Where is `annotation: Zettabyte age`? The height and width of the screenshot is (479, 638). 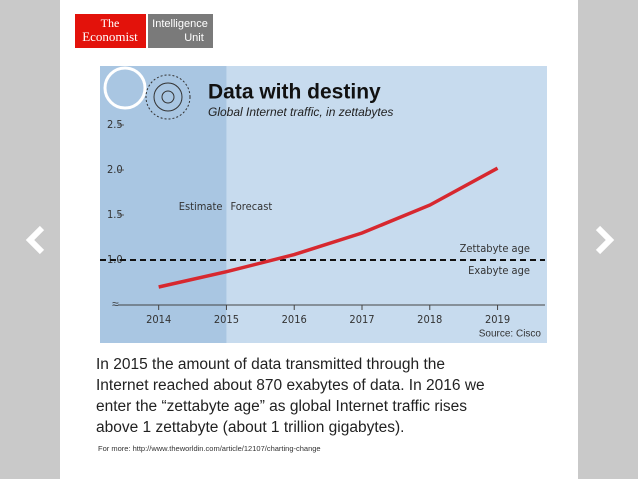 annotation: Zettabyte age is located at coordinates (495, 248).